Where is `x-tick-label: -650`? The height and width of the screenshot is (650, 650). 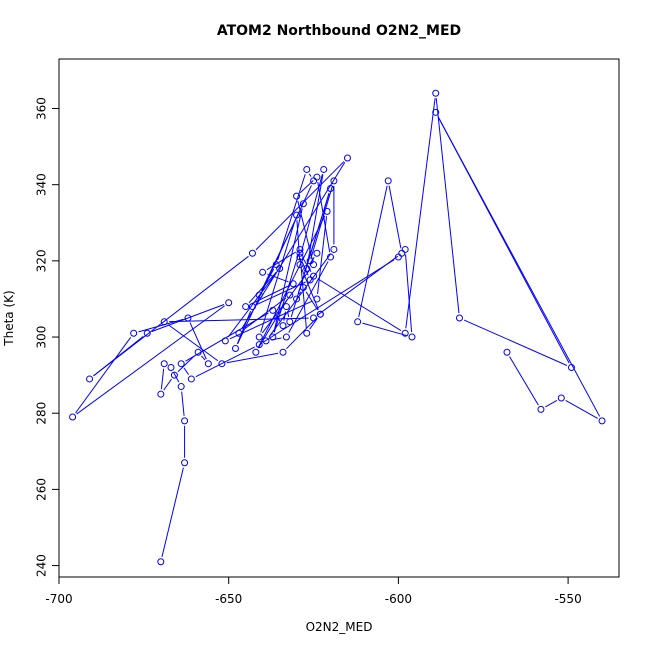 x-tick-label: -650 is located at coordinates (228, 599).